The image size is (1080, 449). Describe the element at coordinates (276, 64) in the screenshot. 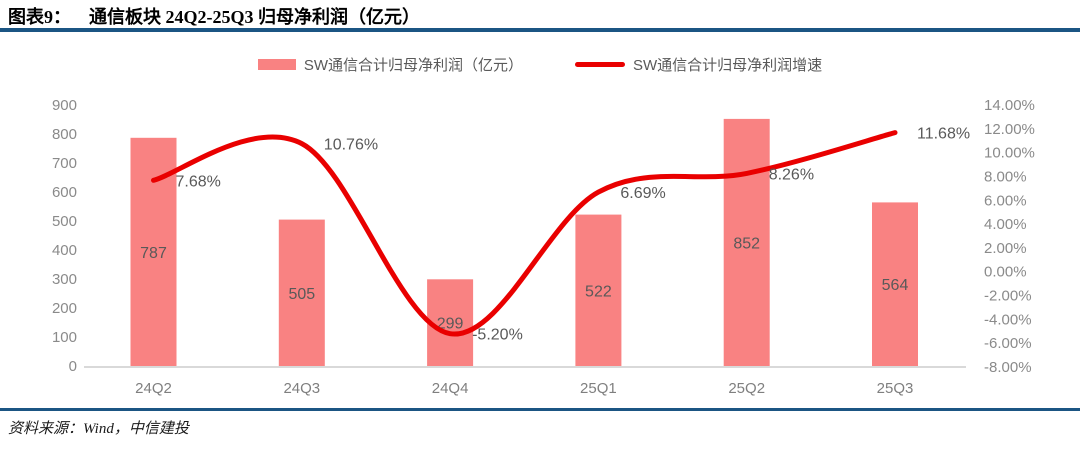

I see `bar-swatch-icon` at that location.